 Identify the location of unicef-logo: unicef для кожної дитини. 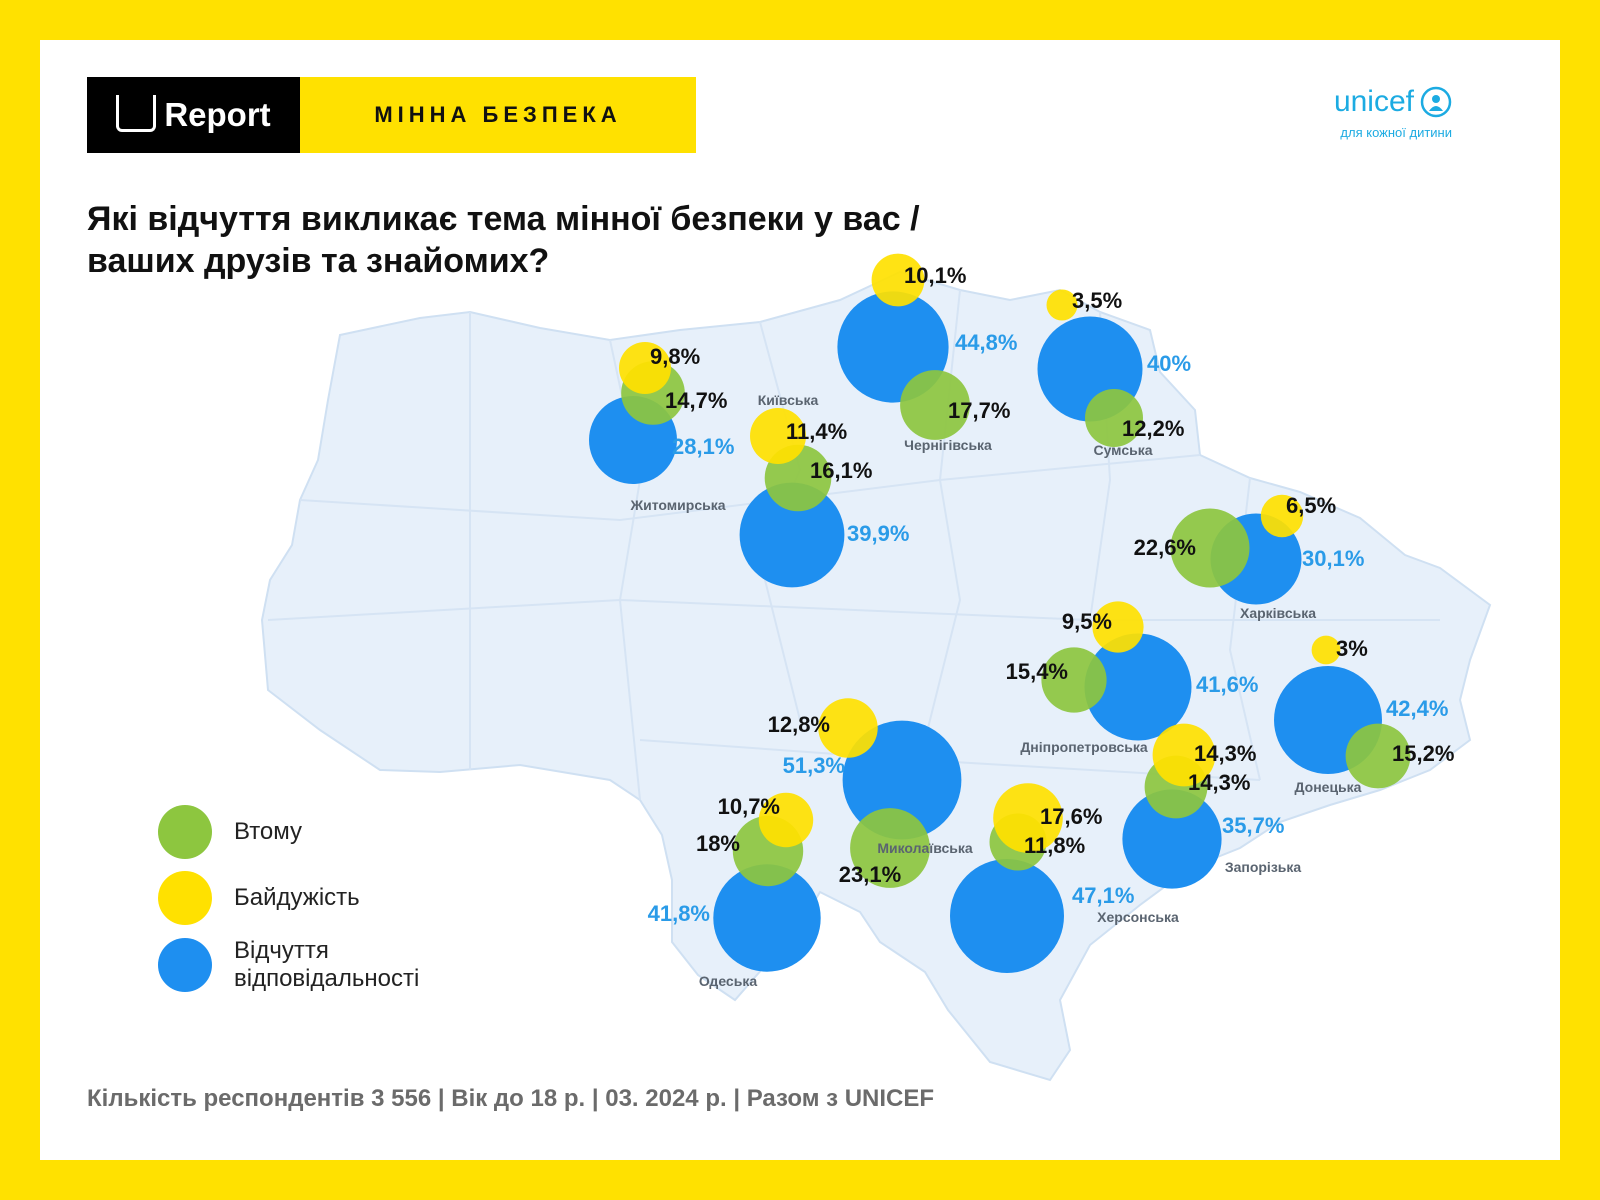
(1393, 112).